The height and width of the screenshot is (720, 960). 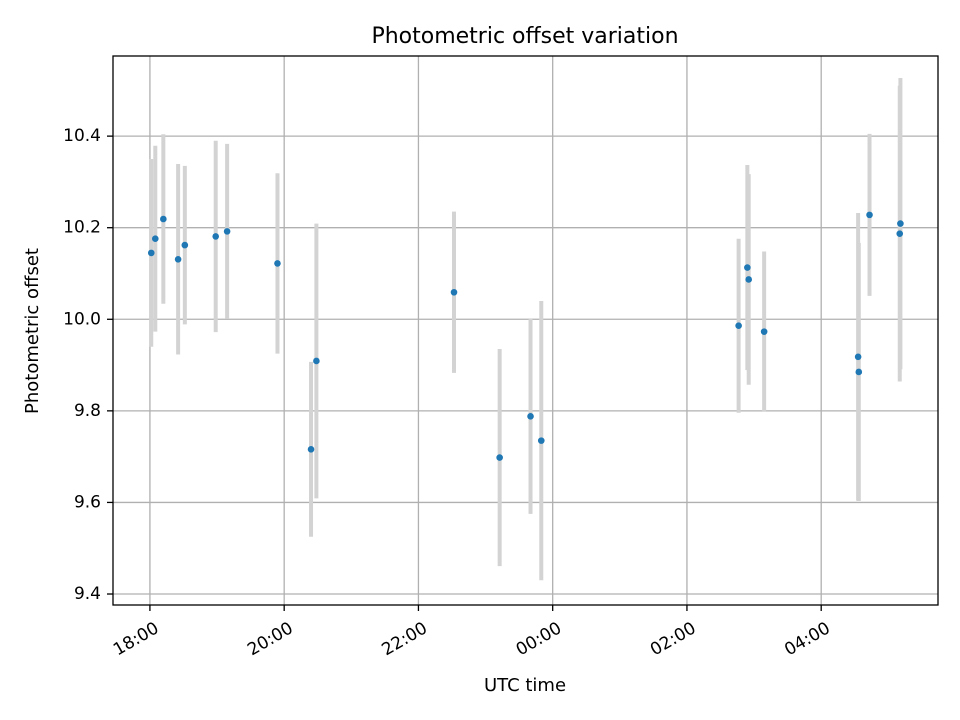 What do you see at coordinates (87, 594) in the screenshot?
I see `y-tick-label: 9.4` at bounding box center [87, 594].